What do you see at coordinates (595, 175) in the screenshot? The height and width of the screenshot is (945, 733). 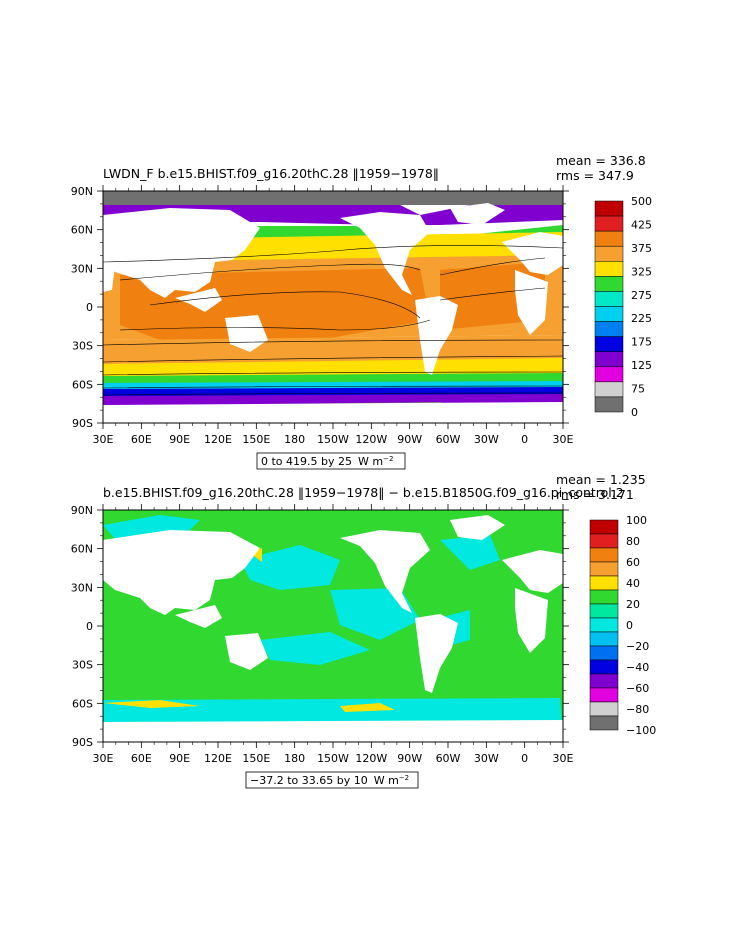 I see `panel-1-rms: rms = 347.9` at bounding box center [595, 175].